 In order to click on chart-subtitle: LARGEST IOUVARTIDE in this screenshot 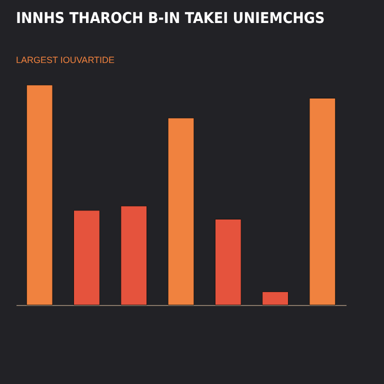, I will do `click(65, 59)`.